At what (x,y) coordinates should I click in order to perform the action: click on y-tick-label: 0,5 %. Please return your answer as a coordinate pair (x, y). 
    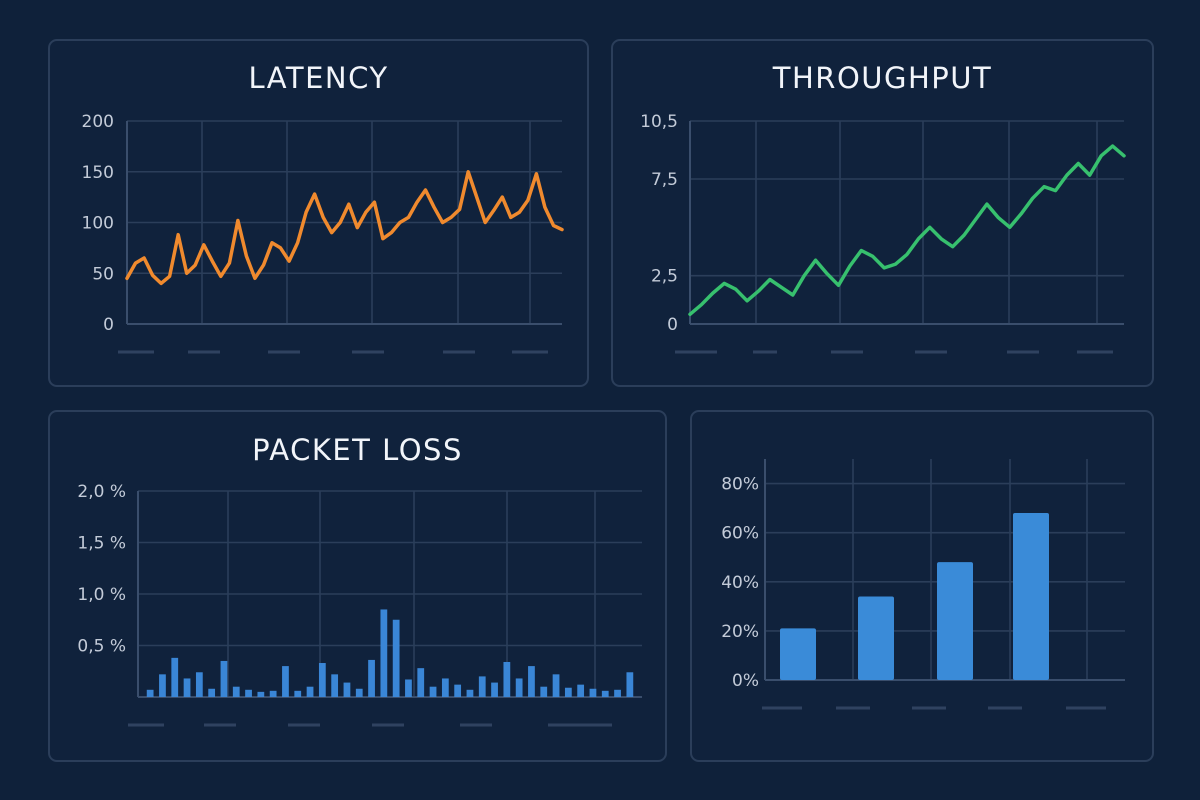
    Looking at the image, I should click on (101, 647).